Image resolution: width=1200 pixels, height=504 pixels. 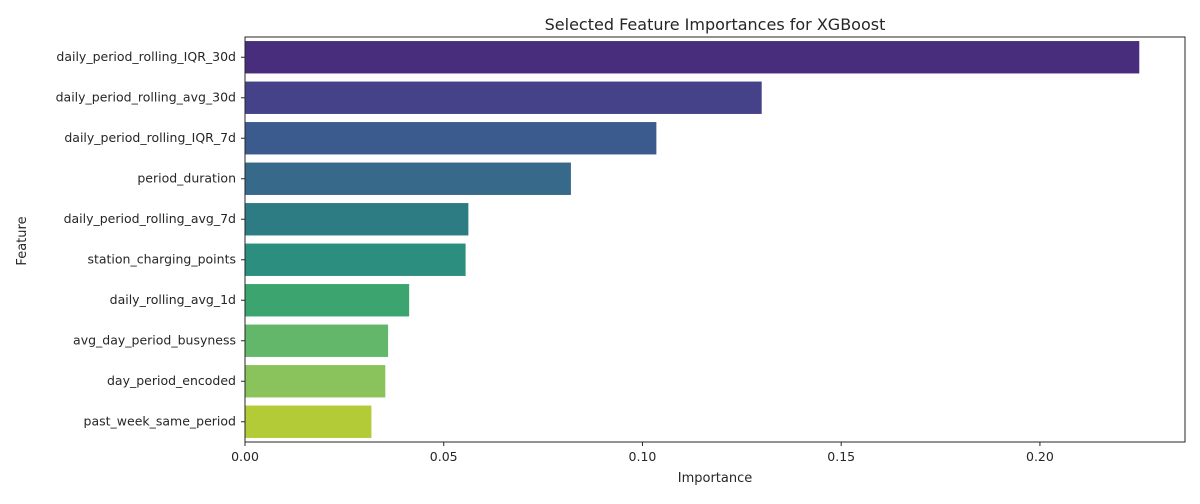 I want to click on y-tick-label: daily_period_rolling_IQR_7d, so click(x=150, y=137).